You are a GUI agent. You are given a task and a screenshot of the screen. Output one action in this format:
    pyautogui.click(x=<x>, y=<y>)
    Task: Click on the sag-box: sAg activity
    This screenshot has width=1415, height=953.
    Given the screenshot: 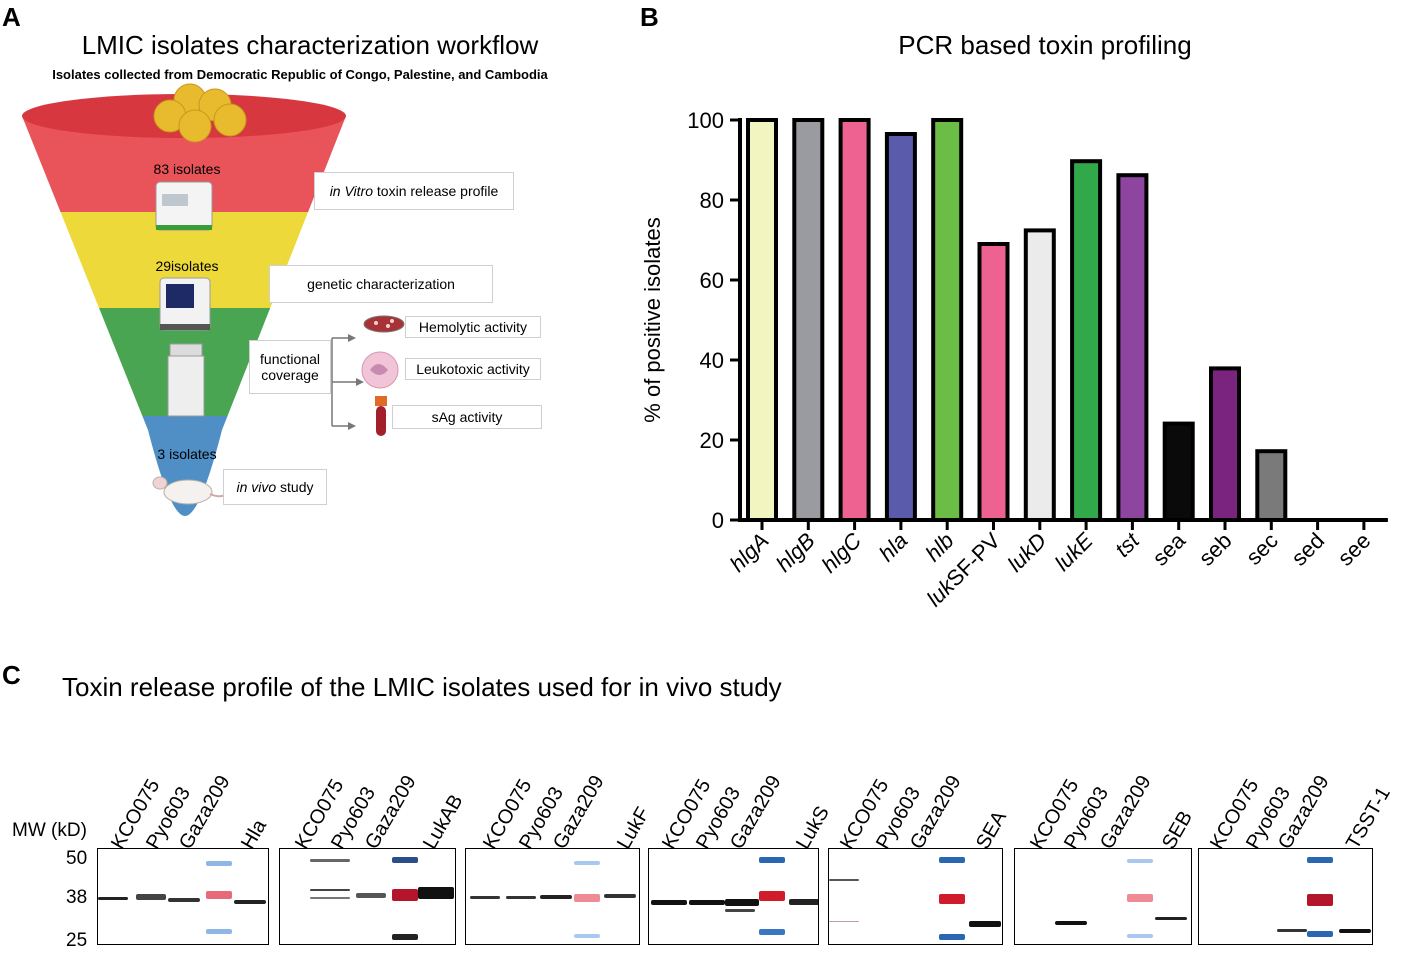 What is the action you would take?
    pyautogui.click(x=467, y=417)
    